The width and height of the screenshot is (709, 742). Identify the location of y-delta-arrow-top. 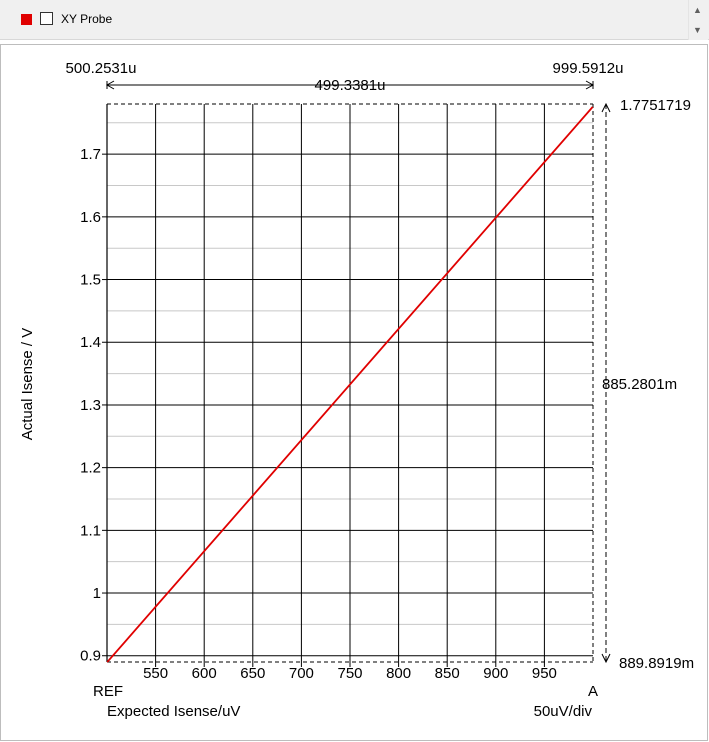
(606, 107).